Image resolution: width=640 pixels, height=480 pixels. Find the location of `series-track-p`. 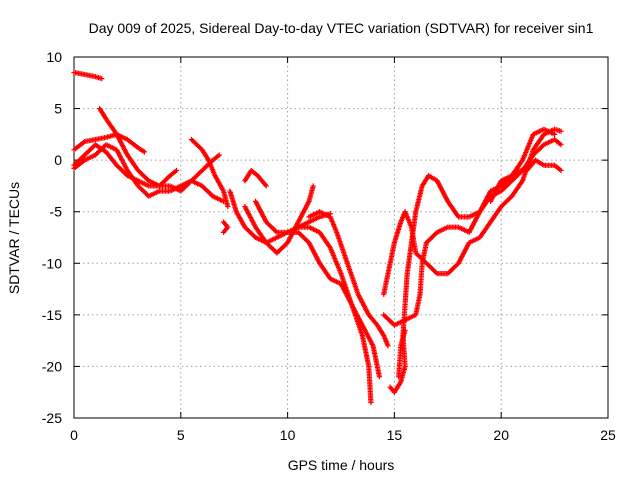

series-track-p is located at coordinates (469, 227).